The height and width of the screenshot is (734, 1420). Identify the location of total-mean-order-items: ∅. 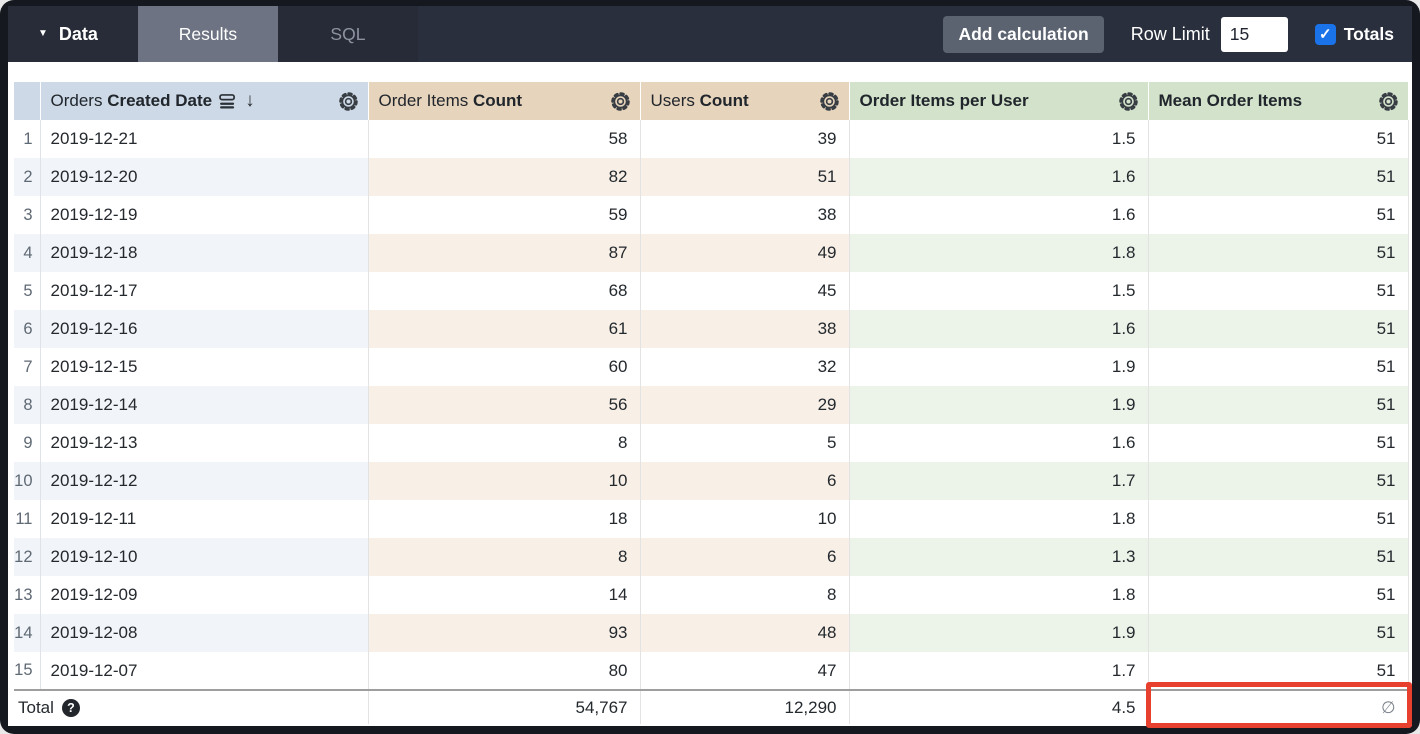
(1278, 706).